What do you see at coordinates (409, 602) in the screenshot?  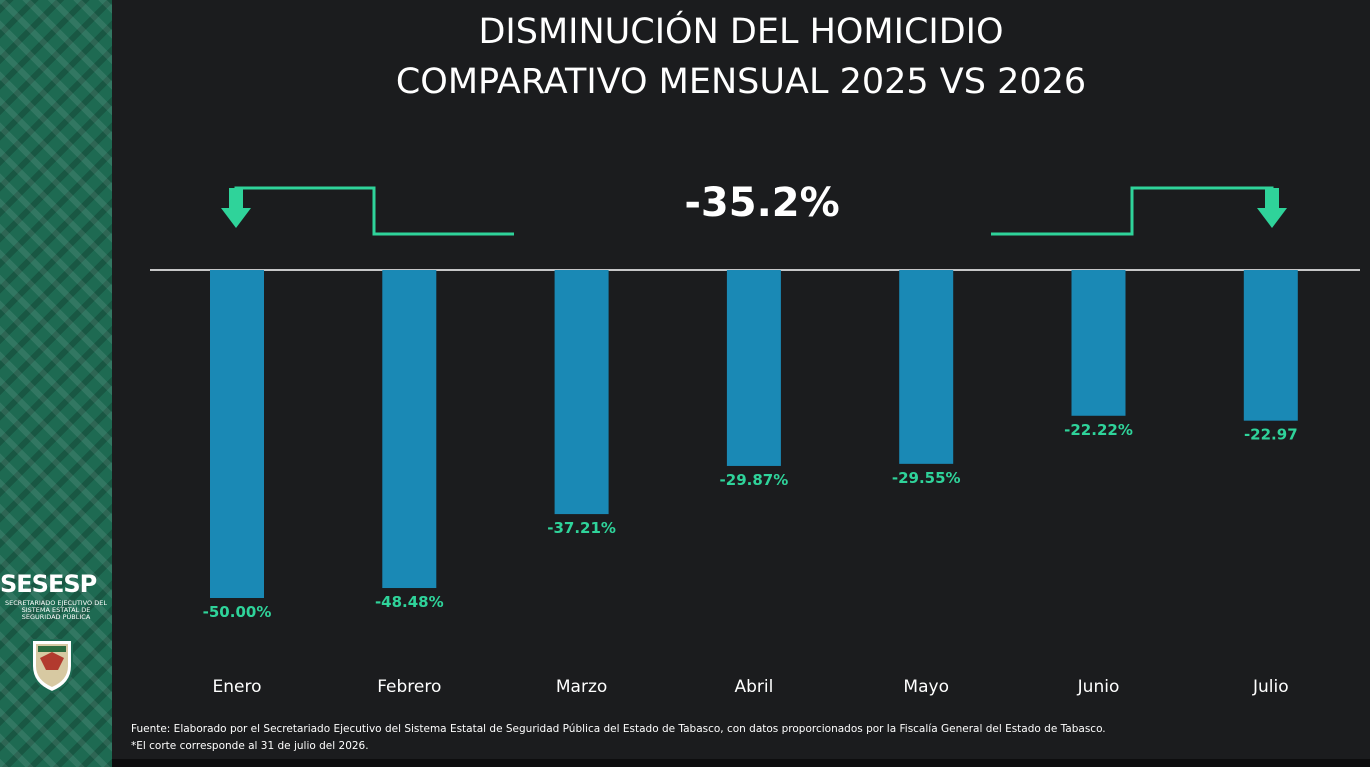 I see `data-label-febrero: -48.48%` at bounding box center [409, 602].